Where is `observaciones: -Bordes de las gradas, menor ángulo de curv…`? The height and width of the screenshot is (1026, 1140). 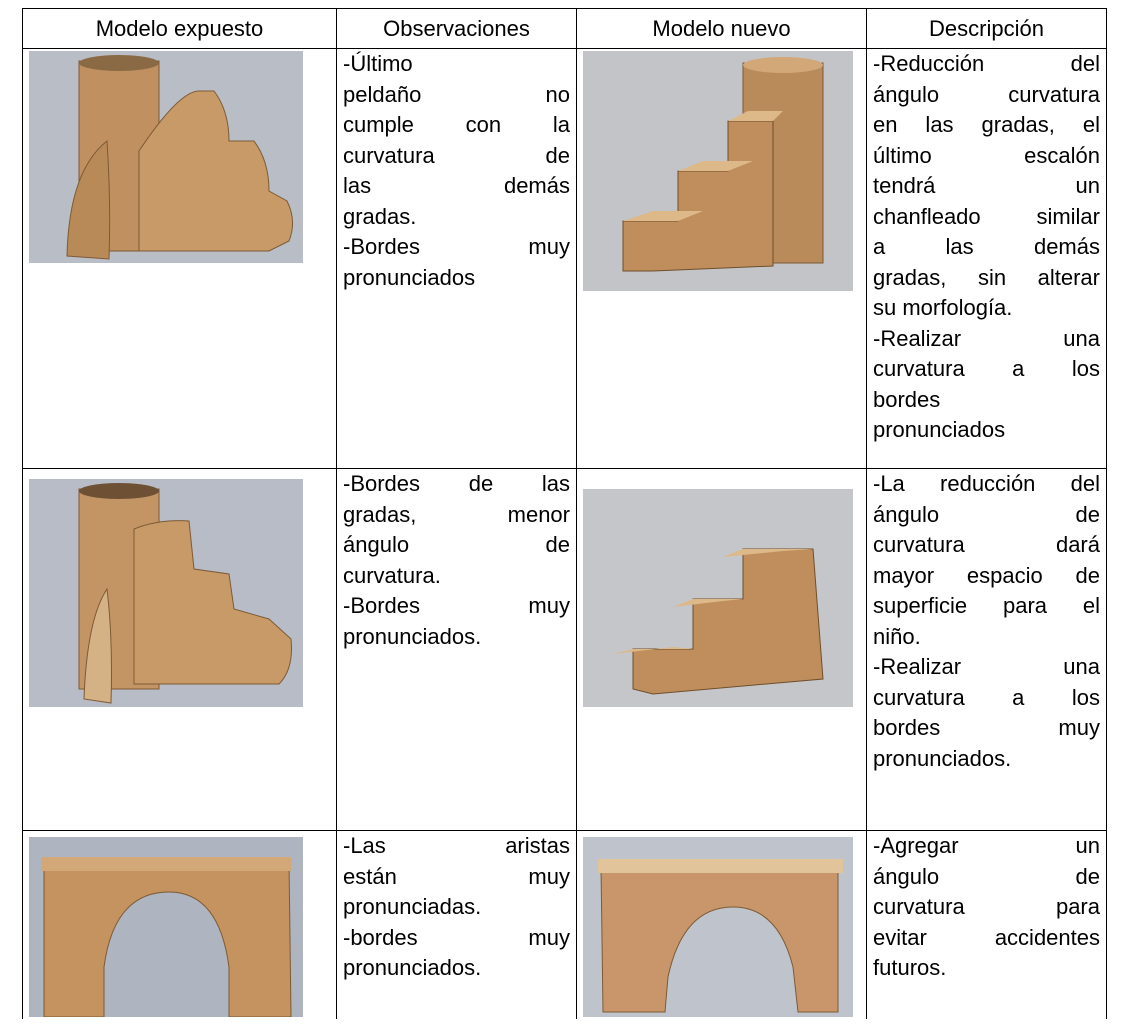 observaciones: -Bordes de las gradas, menor ángulo de curv… is located at coordinates (456, 561).